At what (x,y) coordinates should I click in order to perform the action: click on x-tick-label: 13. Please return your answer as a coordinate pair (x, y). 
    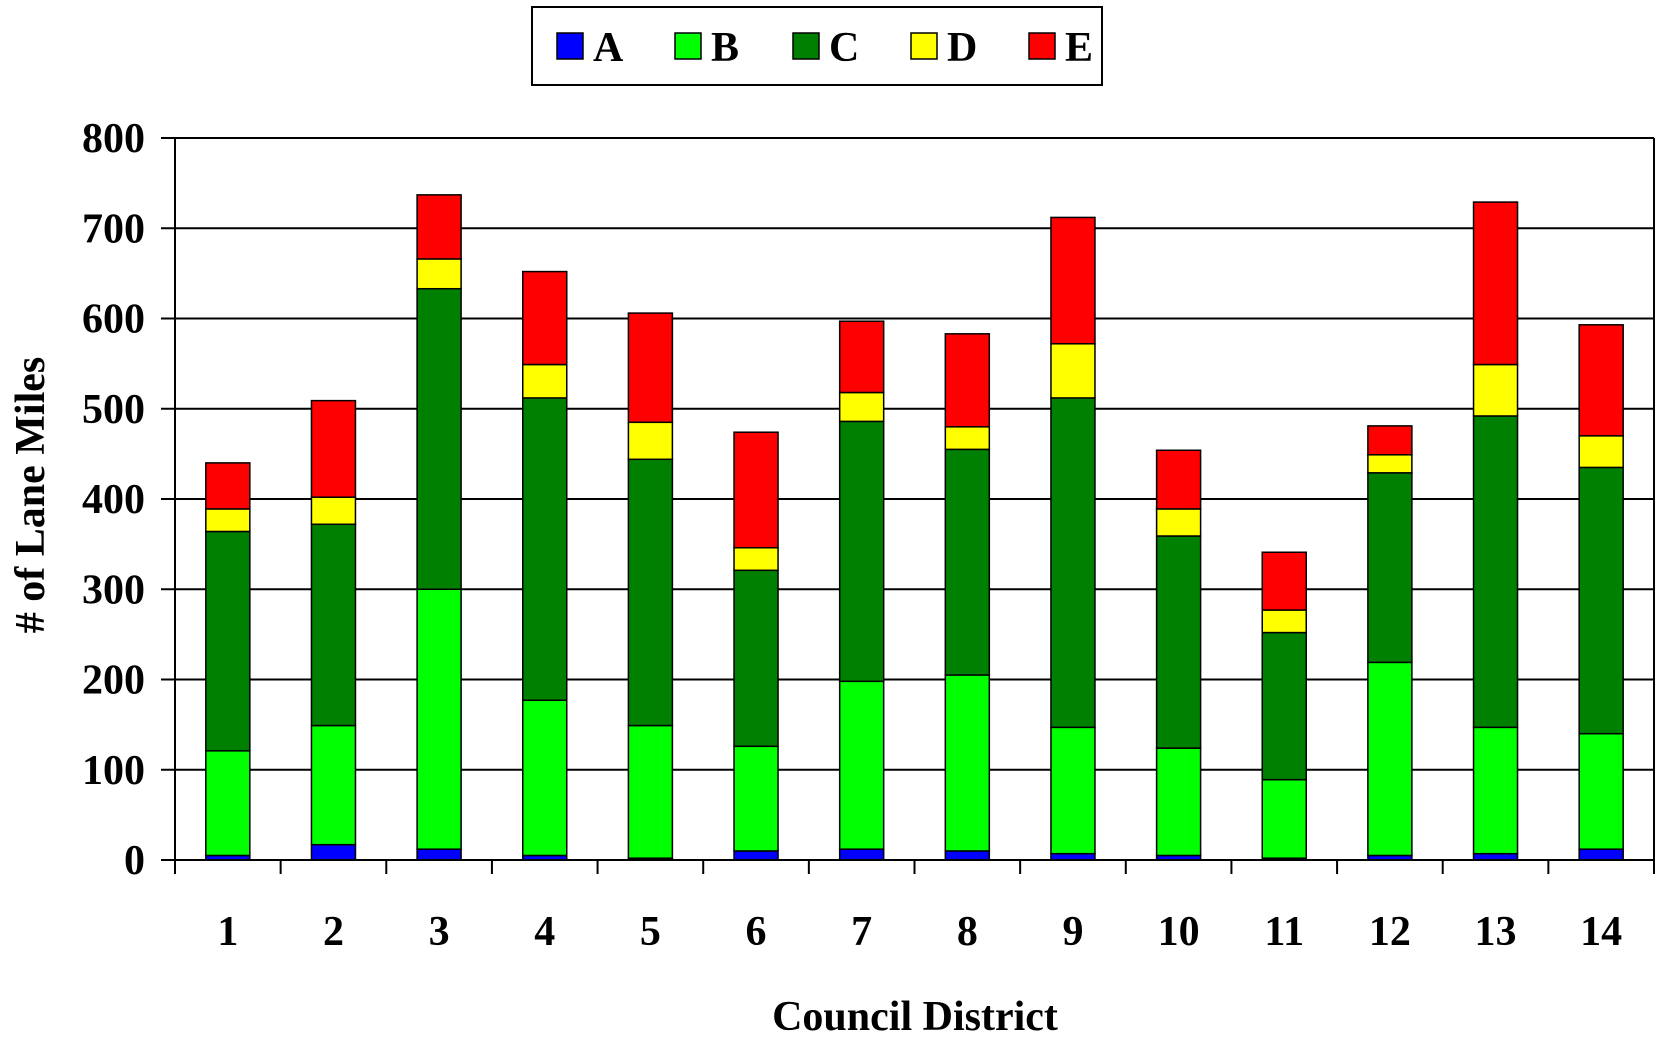
    Looking at the image, I should click on (1496, 932).